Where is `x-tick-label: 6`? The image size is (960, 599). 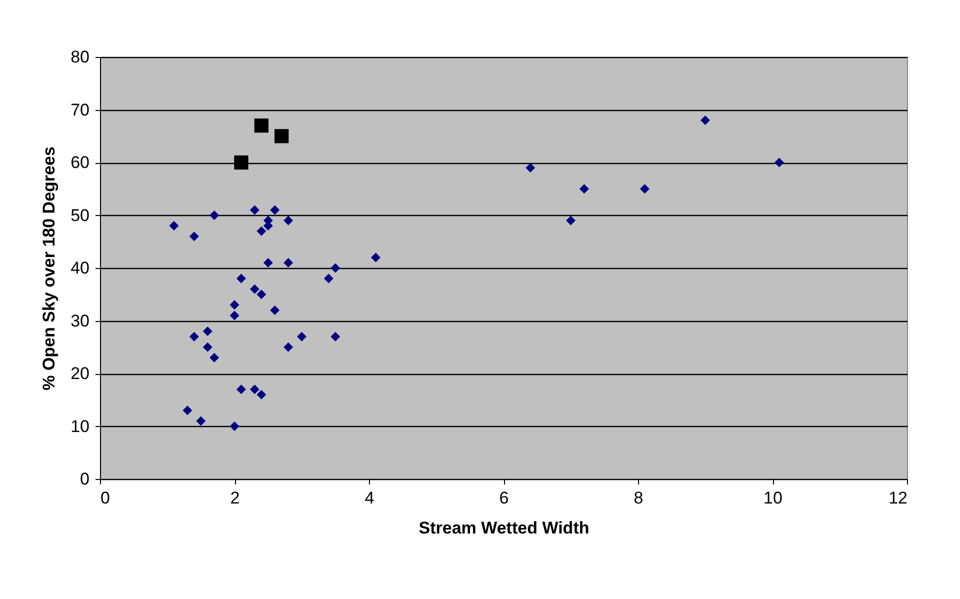
x-tick-label: 6 is located at coordinates (504, 498).